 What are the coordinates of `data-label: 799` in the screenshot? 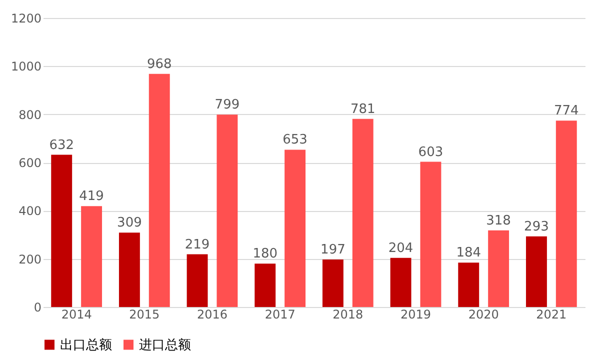 It's located at (227, 105).